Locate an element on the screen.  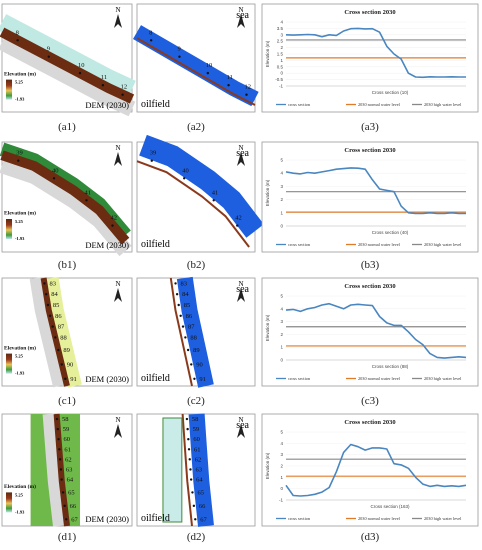
cross-section-line is located at coordinates (375, 191).